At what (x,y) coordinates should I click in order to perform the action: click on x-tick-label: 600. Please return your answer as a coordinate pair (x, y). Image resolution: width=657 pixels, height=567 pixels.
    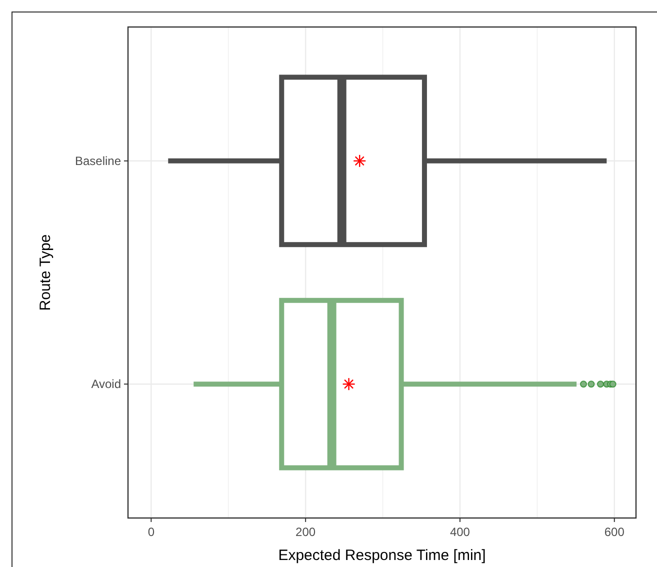
    Looking at the image, I should click on (614, 532).